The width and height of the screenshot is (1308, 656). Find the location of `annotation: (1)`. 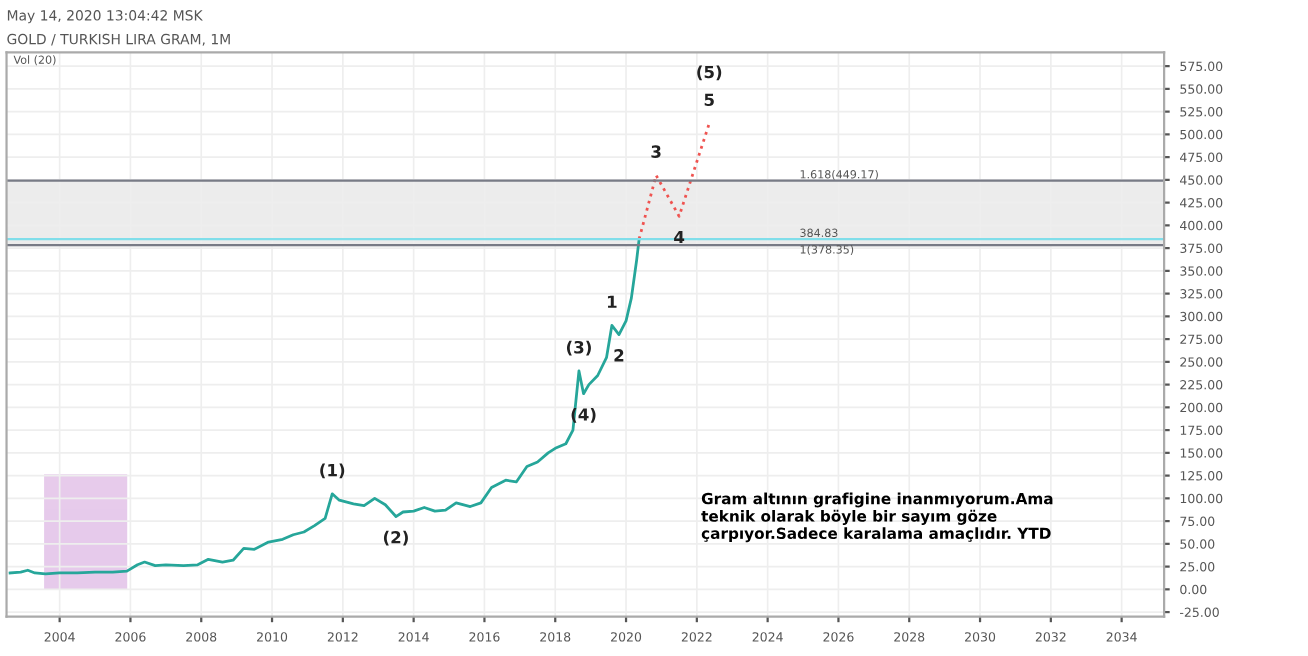

annotation: (1) is located at coordinates (332, 471).